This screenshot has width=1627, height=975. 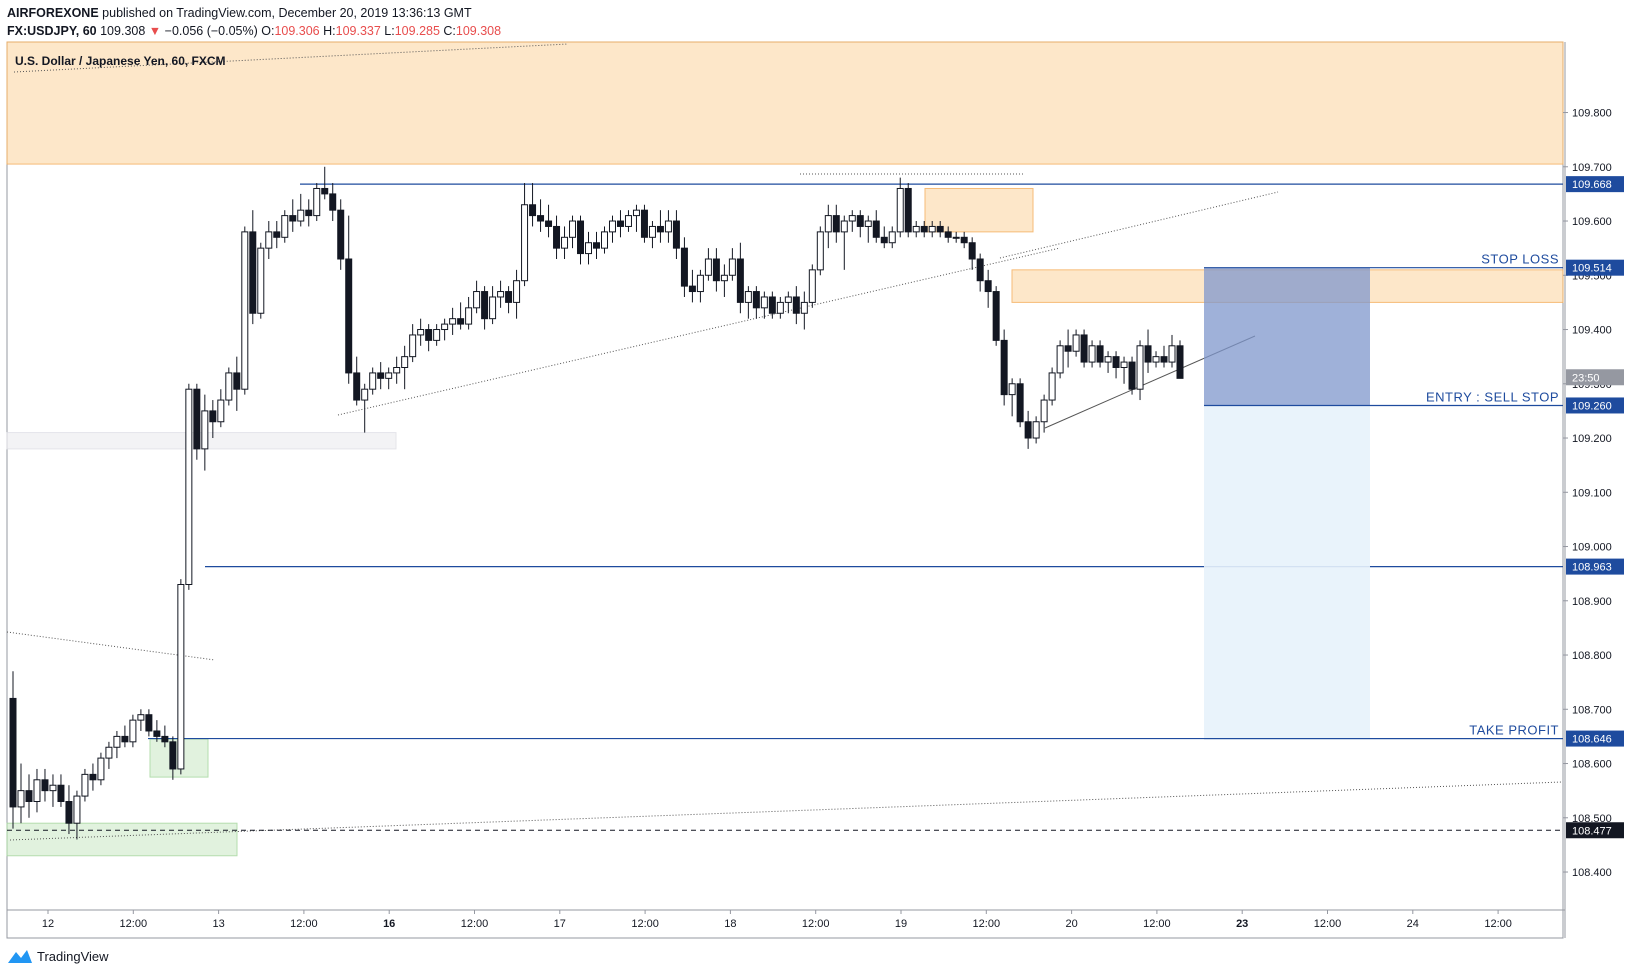 I want to click on publisher-name: AIRFOREXONE, so click(x=53, y=13).